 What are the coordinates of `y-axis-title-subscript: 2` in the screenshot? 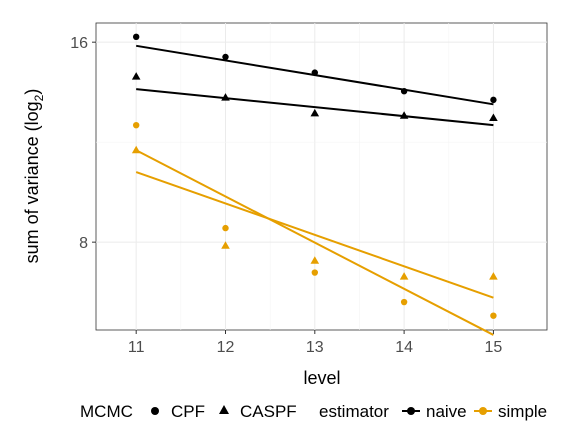 It's located at (39, 97).